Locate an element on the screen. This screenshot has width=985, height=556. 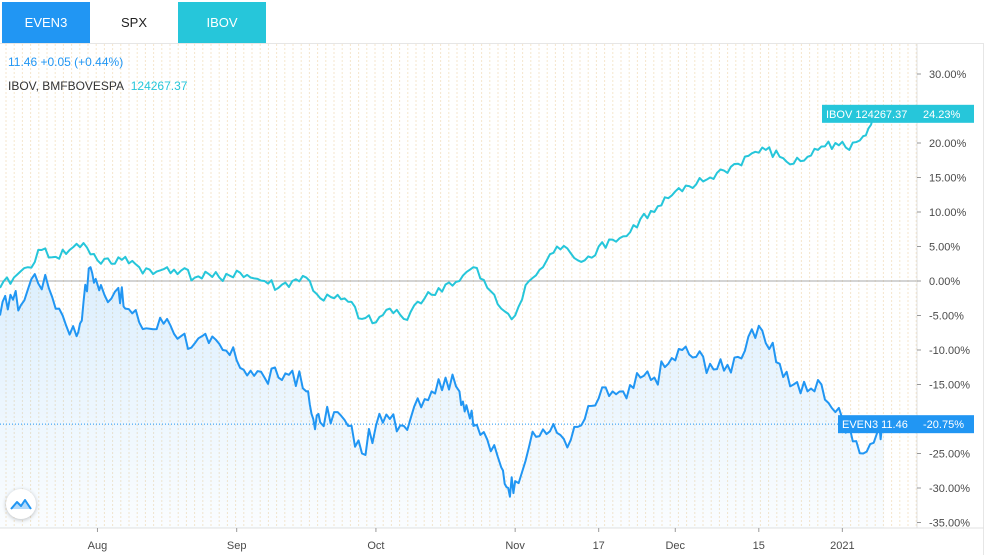
x-tick-label: Nov is located at coordinates (515, 546).